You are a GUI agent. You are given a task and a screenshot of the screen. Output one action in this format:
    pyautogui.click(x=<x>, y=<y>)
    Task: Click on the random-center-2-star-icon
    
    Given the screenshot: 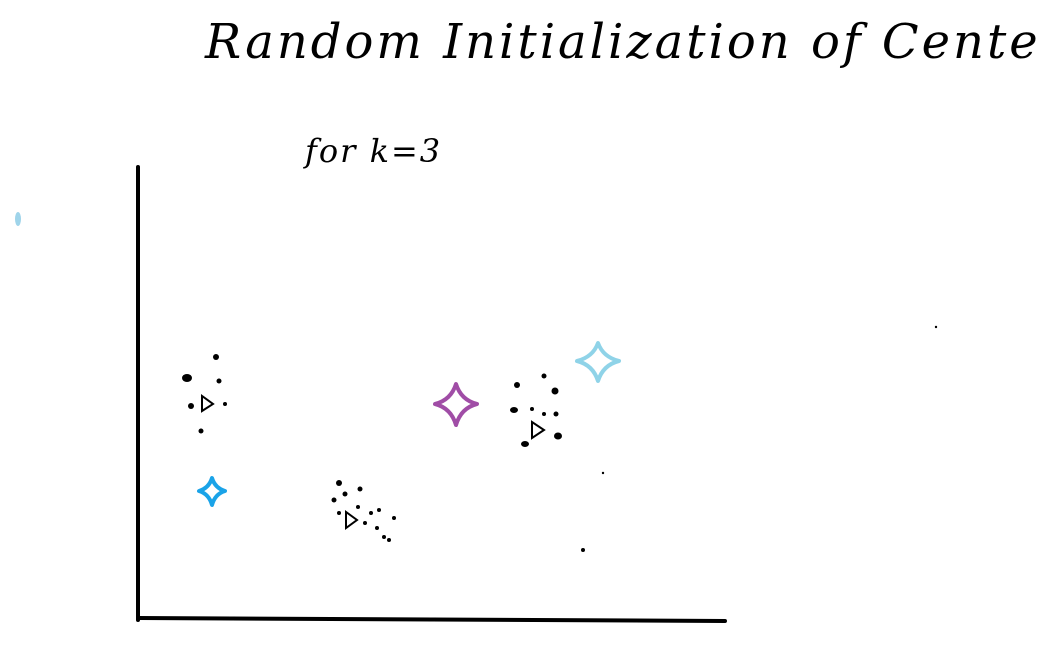 What is the action you would take?
    pyautogui.click(x=456, y=404)
    